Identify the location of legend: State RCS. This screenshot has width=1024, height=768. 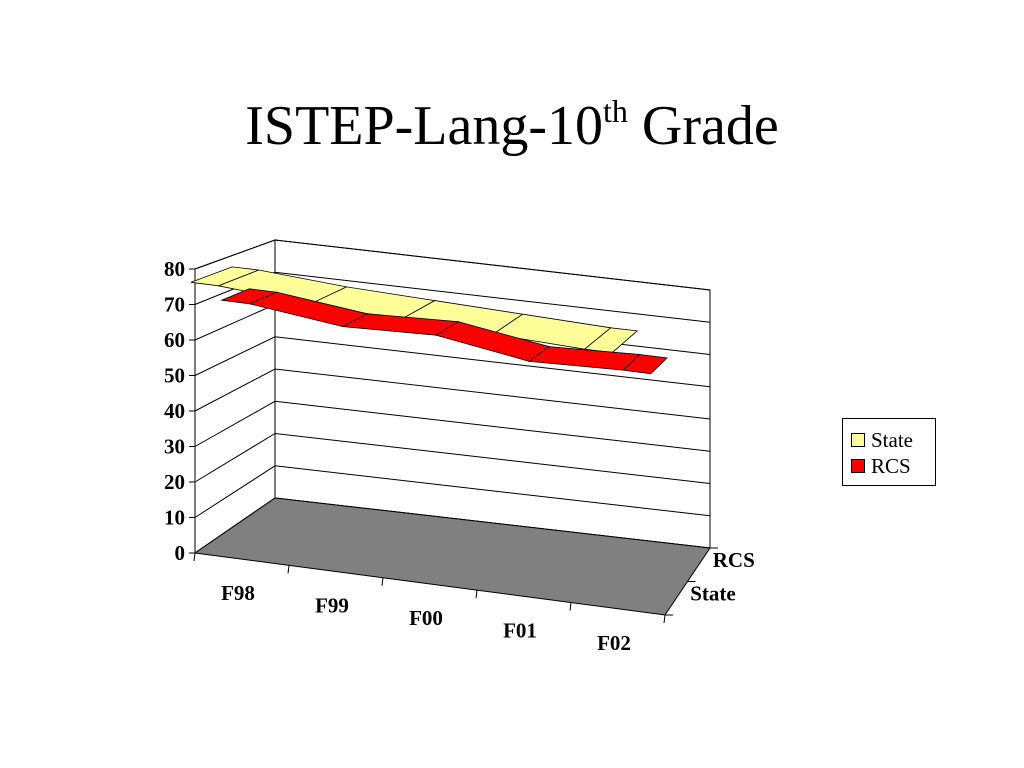
(889, 452).